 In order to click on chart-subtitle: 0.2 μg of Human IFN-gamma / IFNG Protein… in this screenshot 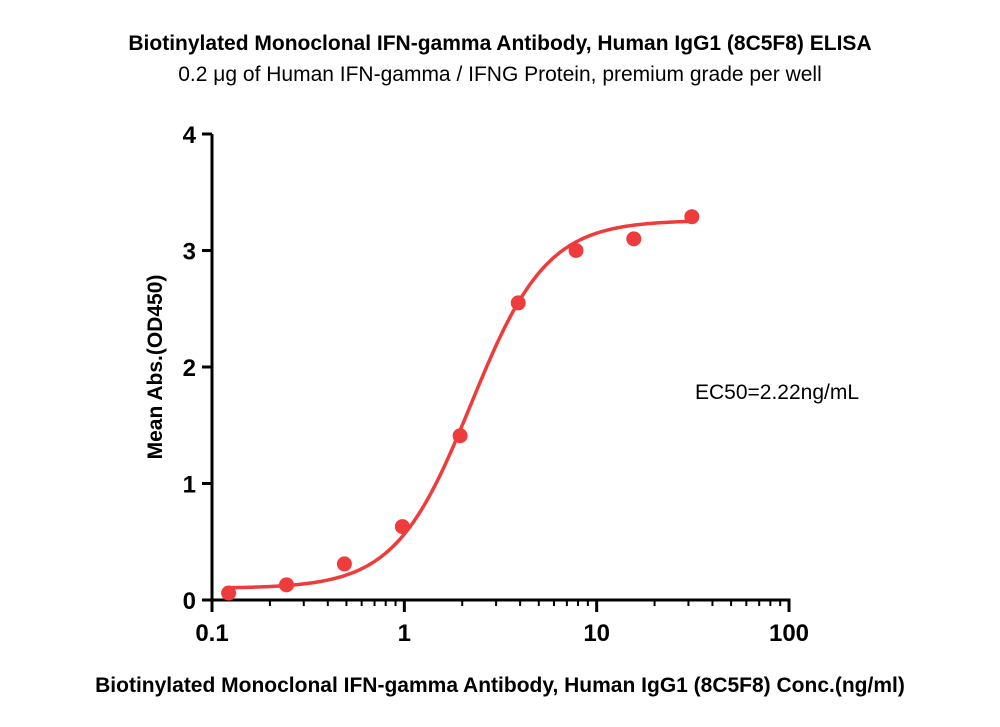, I will do `click(500, 74)`.